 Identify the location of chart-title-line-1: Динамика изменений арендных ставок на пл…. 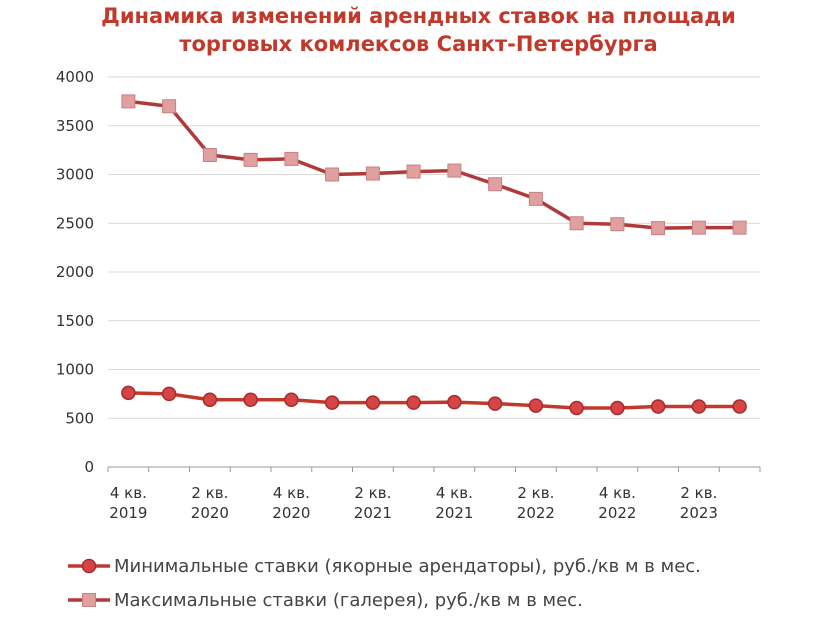
(418, 16).